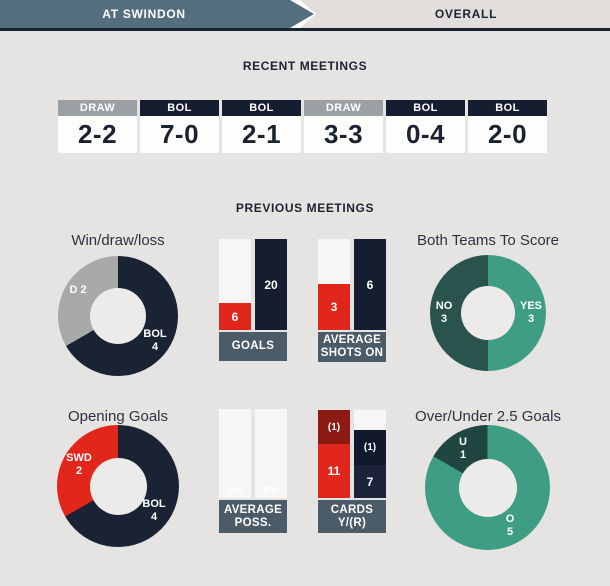  What do you see at coordinates (455, 14) in the screenshot?
I see `tab-overall: OVERALL` at bounding box center [455, 14].